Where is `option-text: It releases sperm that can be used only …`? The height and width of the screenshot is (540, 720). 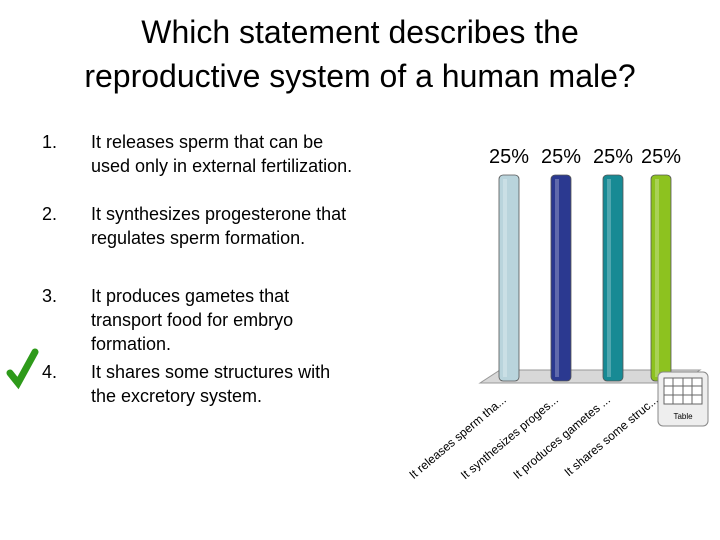 option-text: It releases sperm that can be used only … is located at coordinates (222, 154).